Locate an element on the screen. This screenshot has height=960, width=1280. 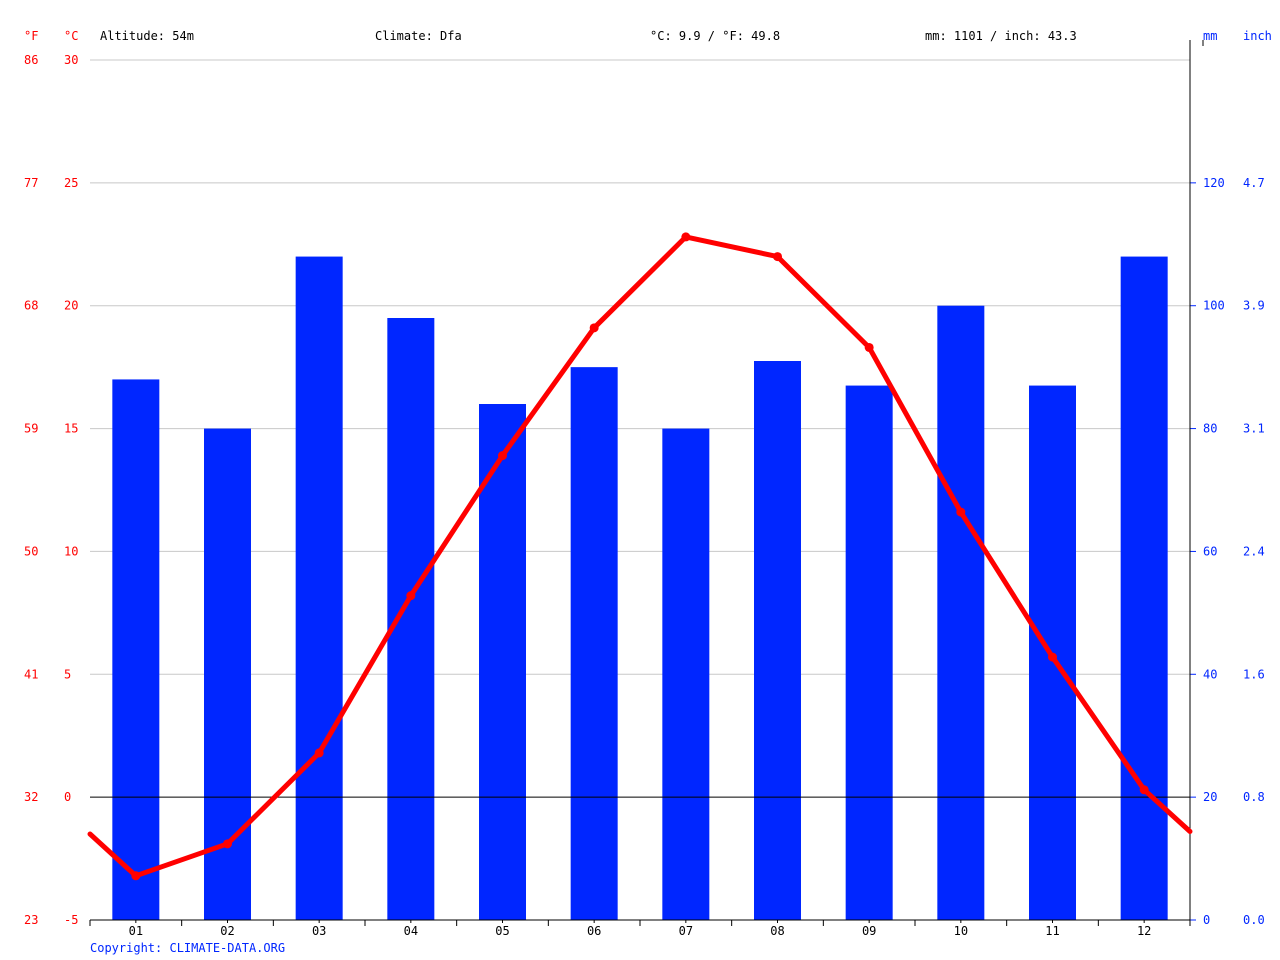
mm-tick-label: 100 is located at coordinates (1214, 306).